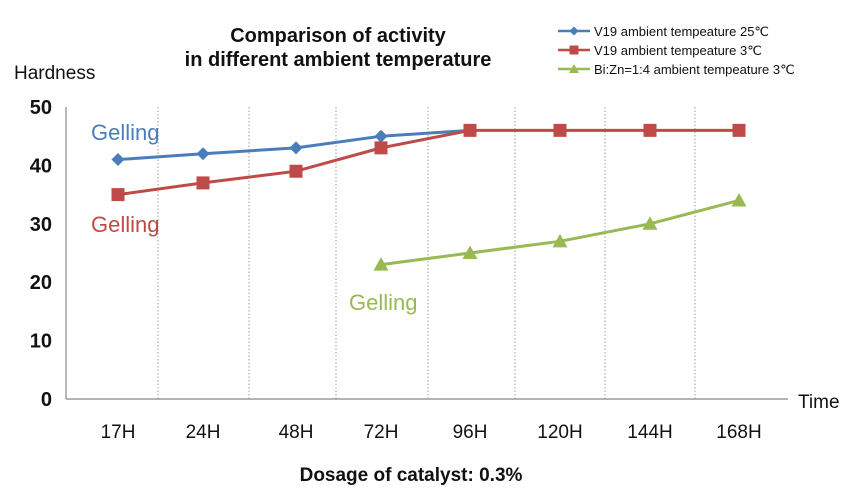  Describe the element at coordinates (649, 432) in the screenshot. I see `x-tick-label: 144H` at that location.